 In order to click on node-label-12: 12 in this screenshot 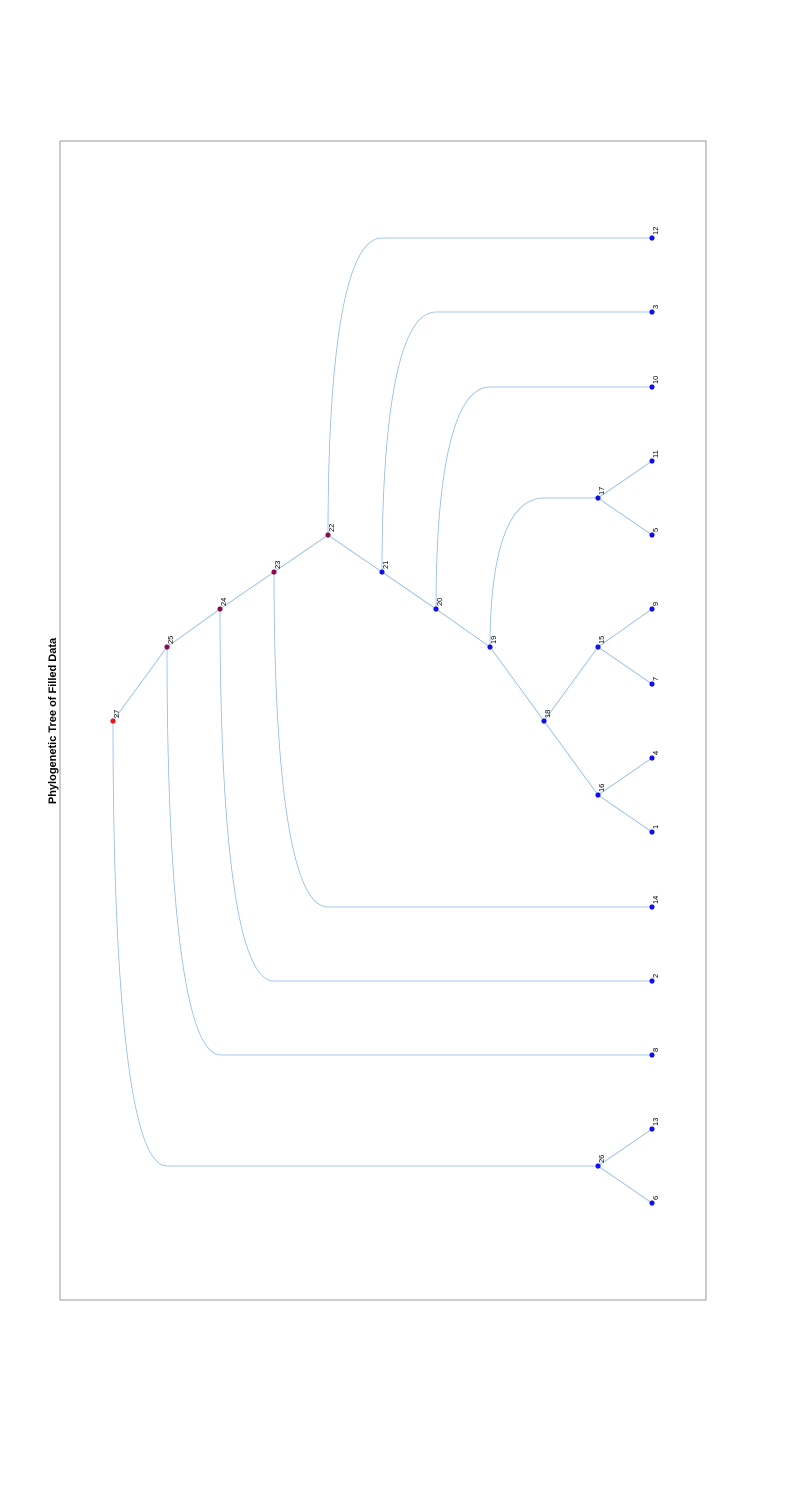, I will do `click(655, 231)`.